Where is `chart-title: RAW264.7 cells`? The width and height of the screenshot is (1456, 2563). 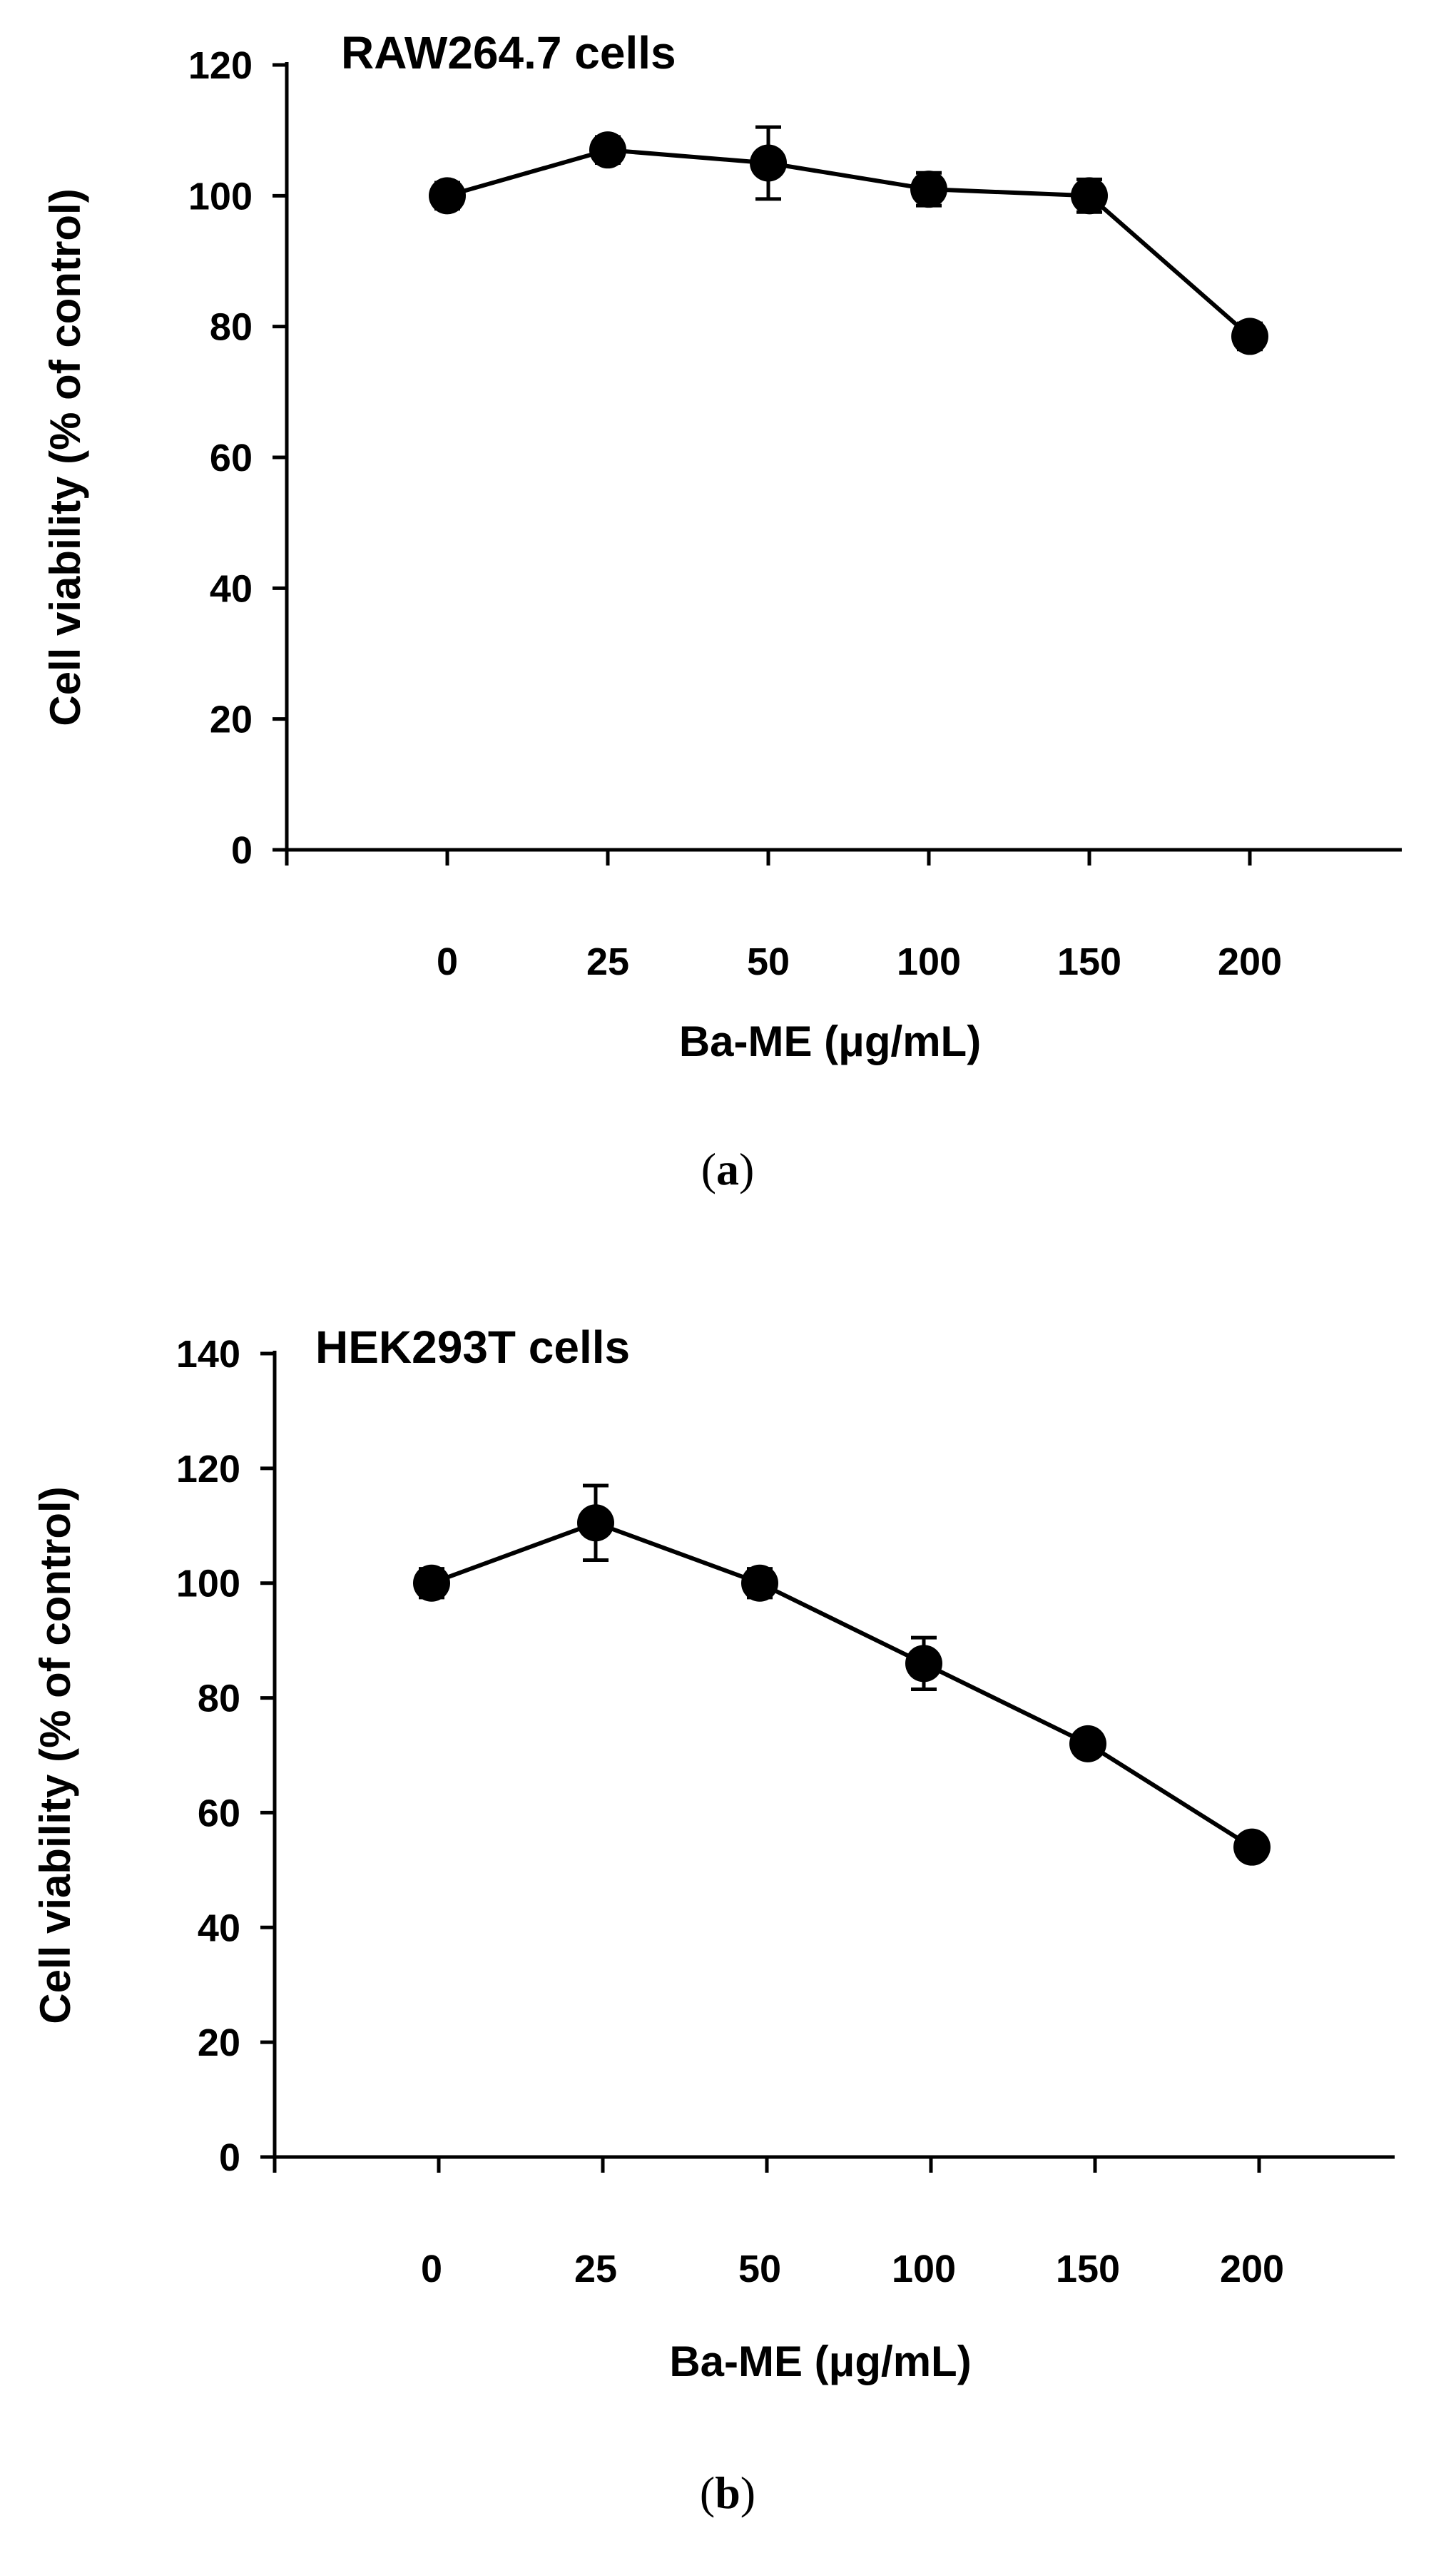
chart-title: RAW264.7 cells is located at coordinates (508, 52).